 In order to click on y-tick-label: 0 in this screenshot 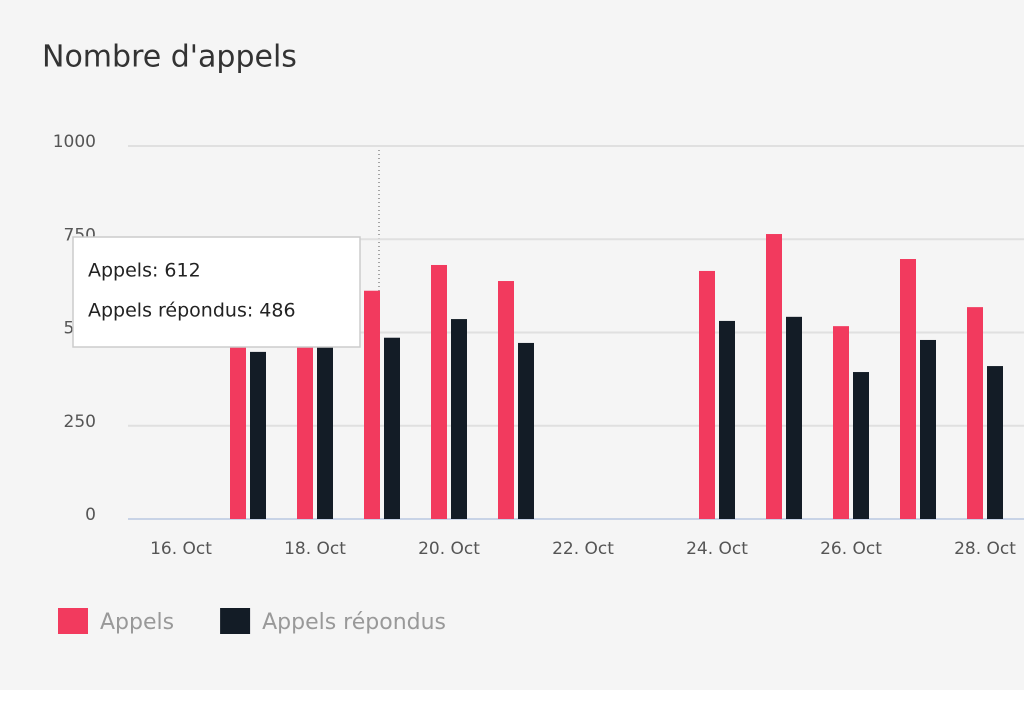, I will do `click(90, 515)`.